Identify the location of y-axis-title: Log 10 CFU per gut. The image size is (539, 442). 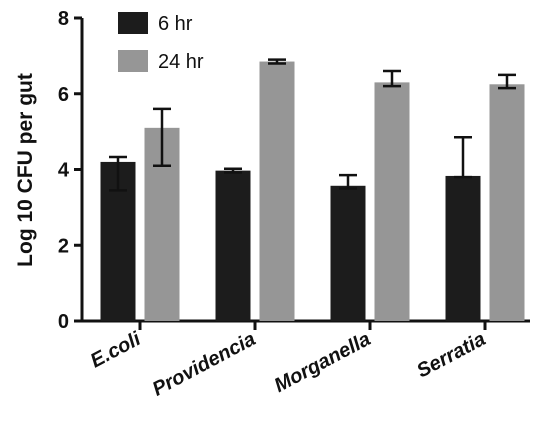
(25, 170).